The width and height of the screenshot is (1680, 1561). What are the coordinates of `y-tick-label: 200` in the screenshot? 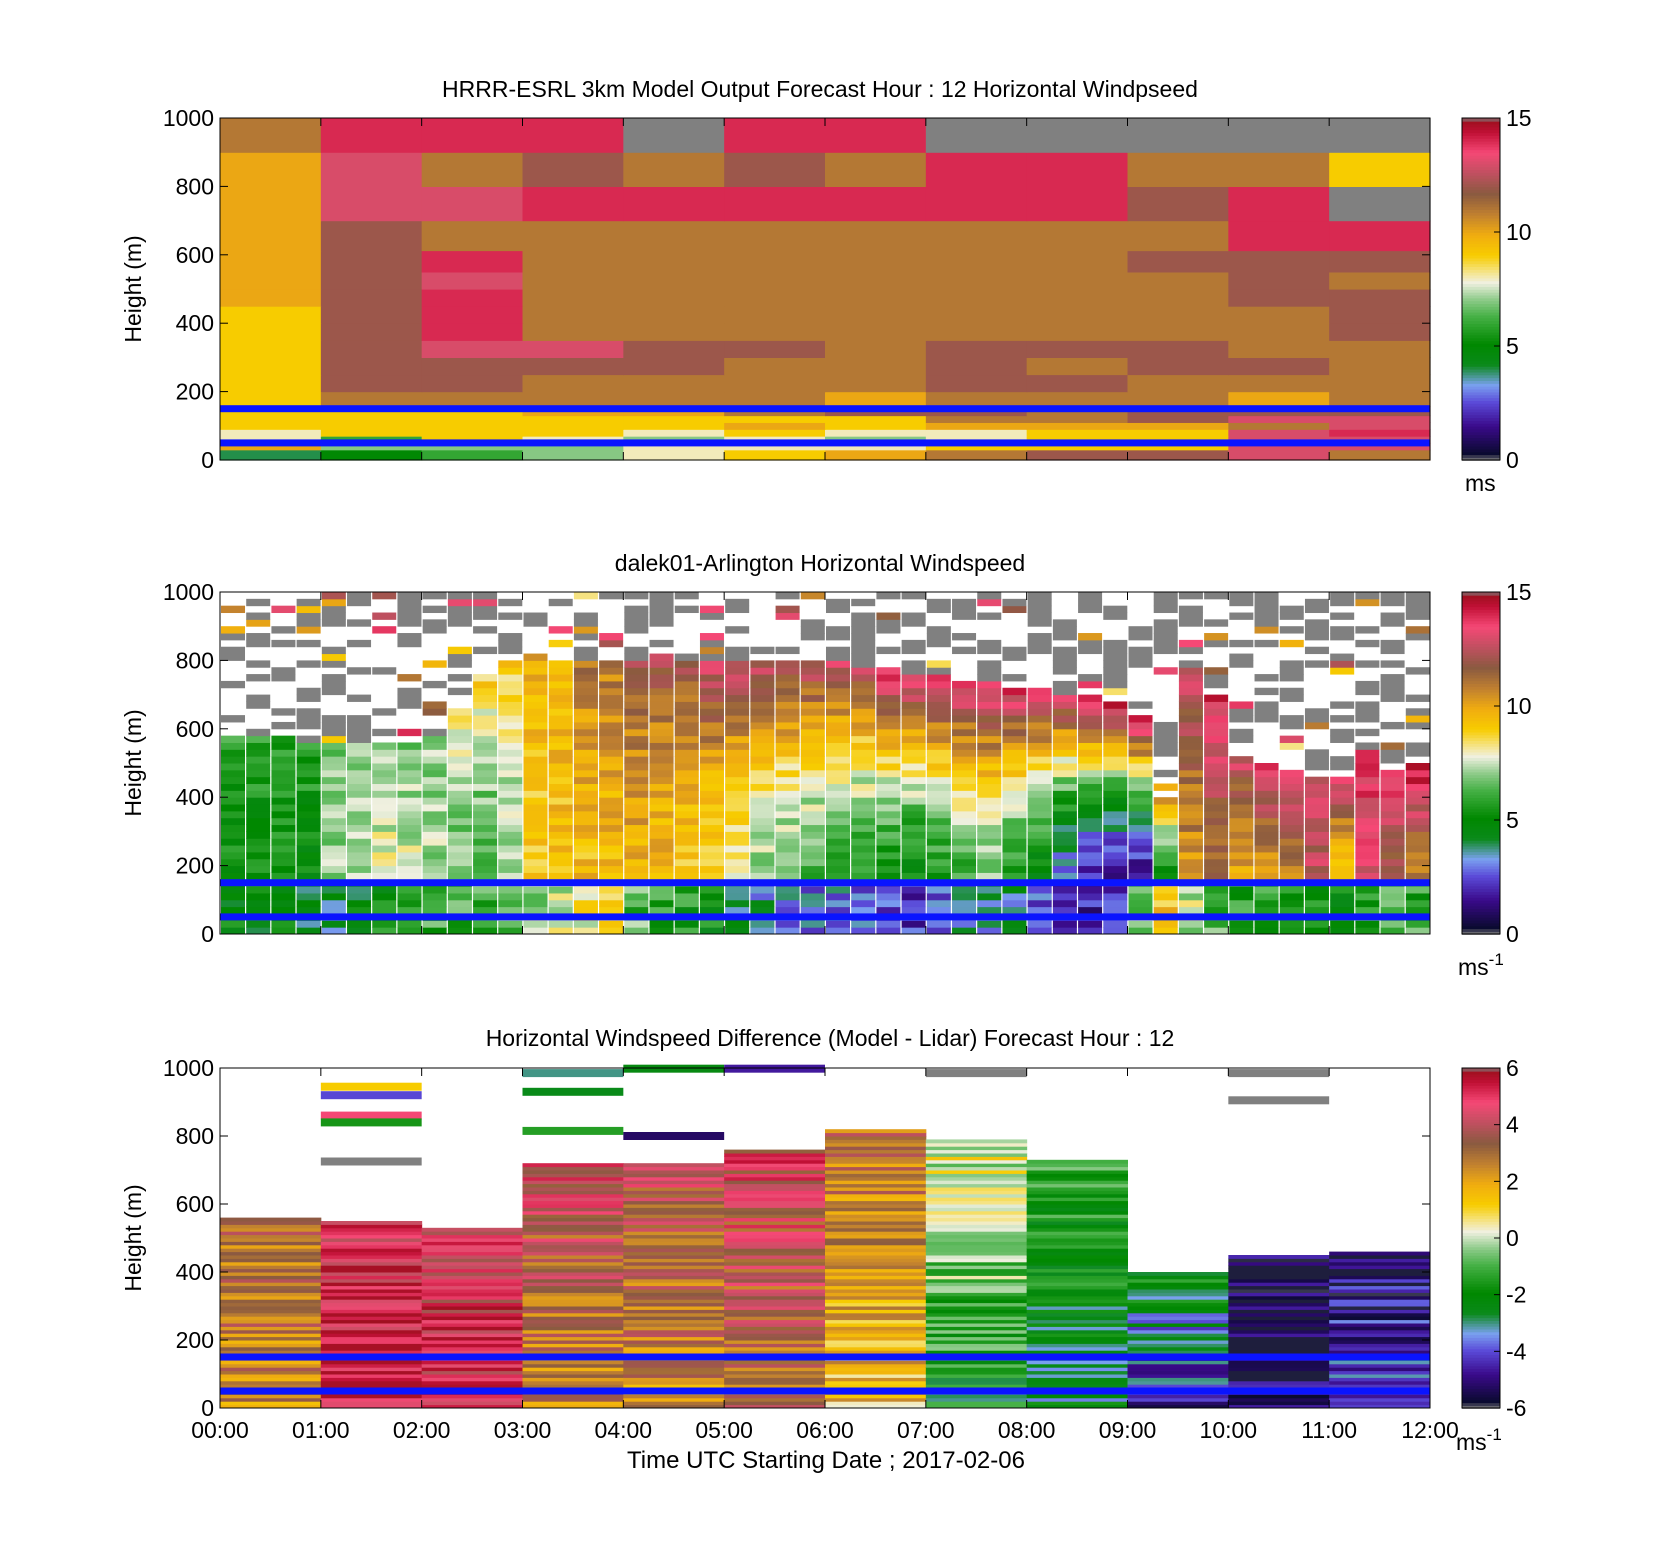 It's located at (195, 392).